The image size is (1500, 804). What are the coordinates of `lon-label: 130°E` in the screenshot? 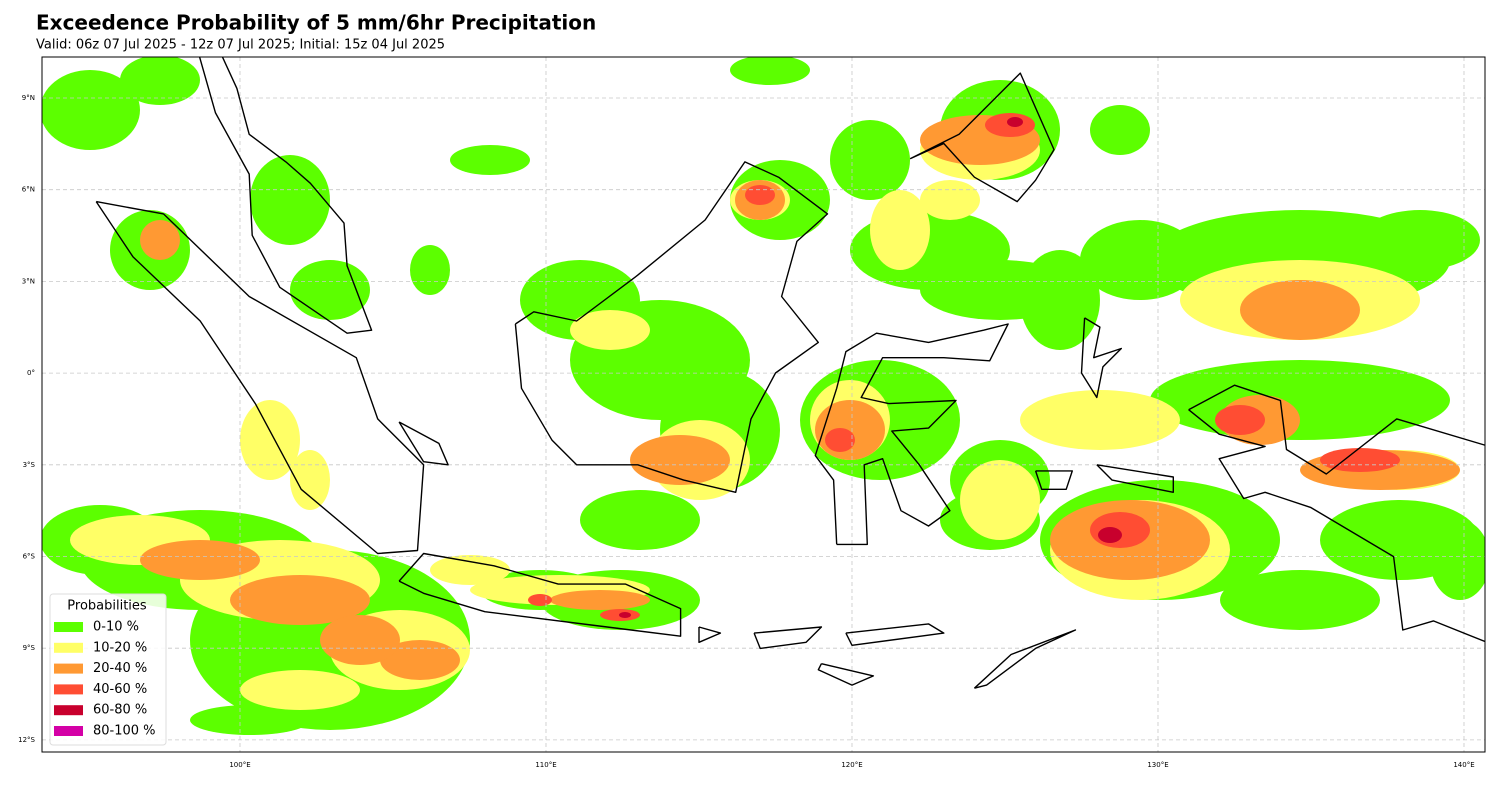 It's located at (1157, 765).